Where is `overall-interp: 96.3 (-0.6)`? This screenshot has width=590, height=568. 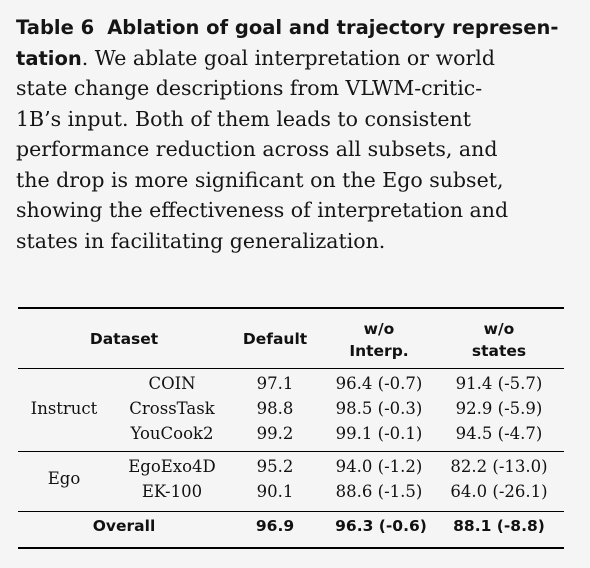 overall-interp: 96.3 (-0.6) is located at coordinates (381, 526).